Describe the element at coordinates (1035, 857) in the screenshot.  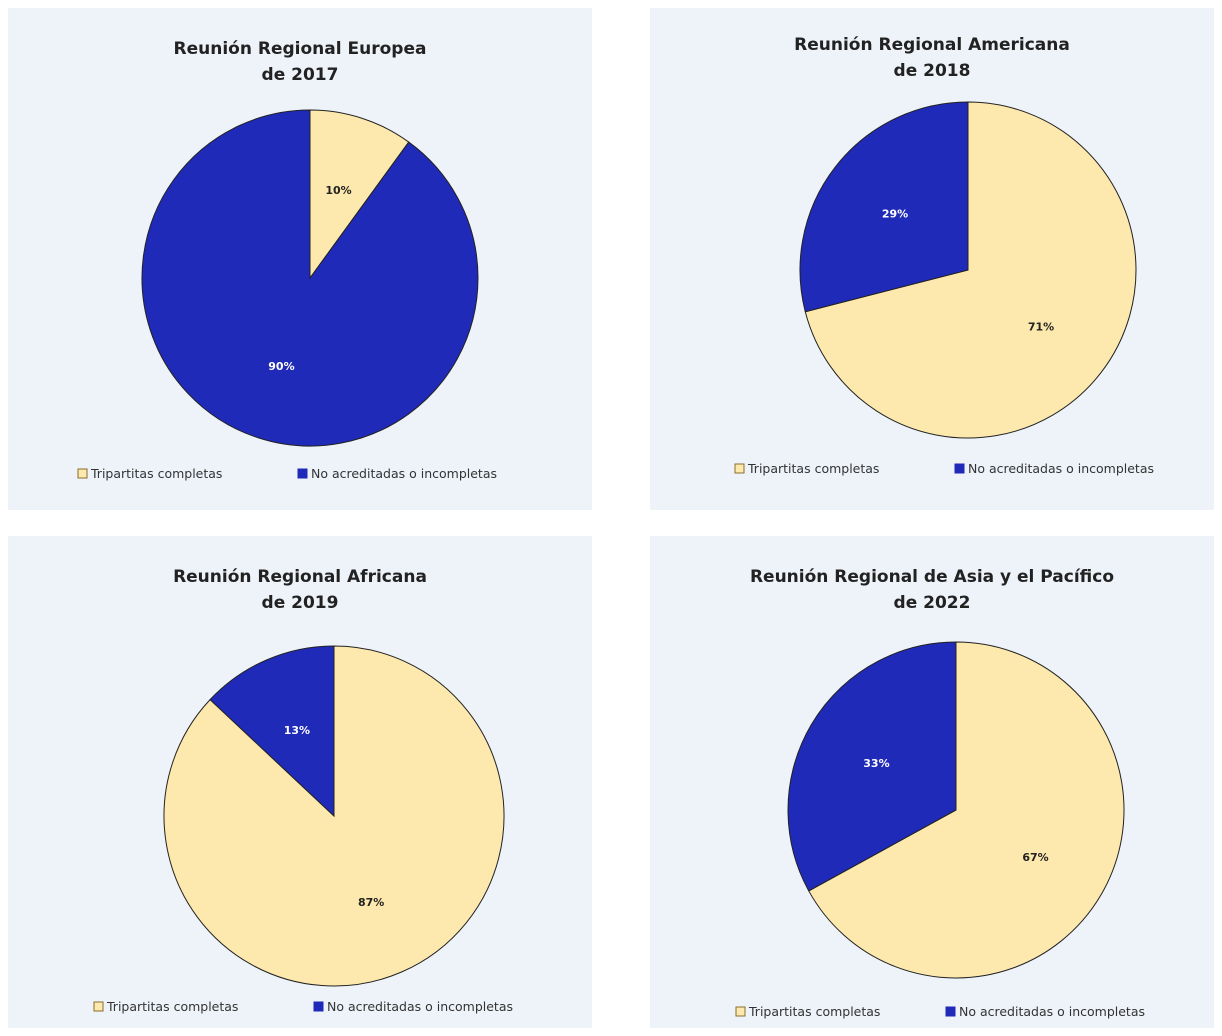
I see `pie-data-label: 67%` at that location.